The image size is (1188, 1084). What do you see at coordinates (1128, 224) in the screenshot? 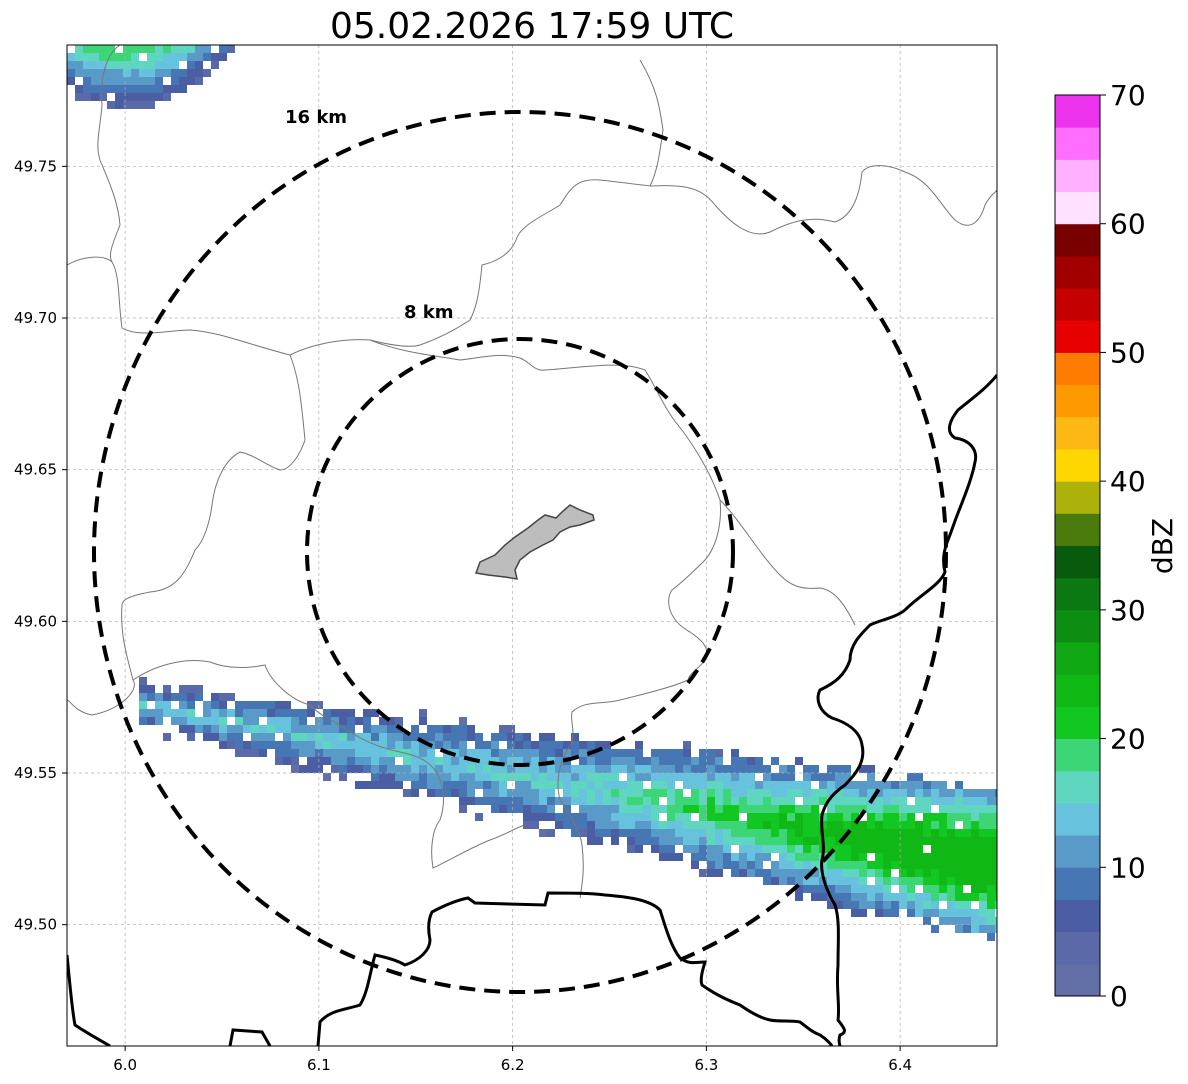
I see `colorbar-tick-label: 60` at bounding box center [1128, 224].